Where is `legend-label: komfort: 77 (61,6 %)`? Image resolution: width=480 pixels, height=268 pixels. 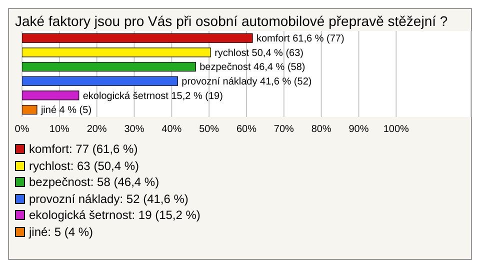
legend-label: komfort: 77 (61,6 %) is located at coordinates (83, 149).